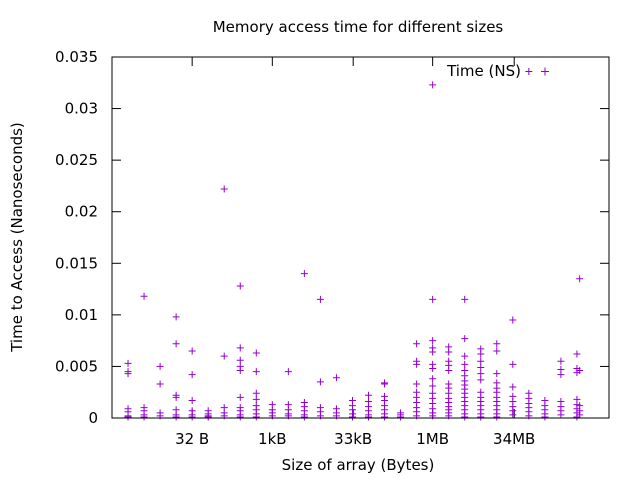 This screenshot has width=640, height=480. I want to click on x-tick-label: 33kB, so click(353, 439).